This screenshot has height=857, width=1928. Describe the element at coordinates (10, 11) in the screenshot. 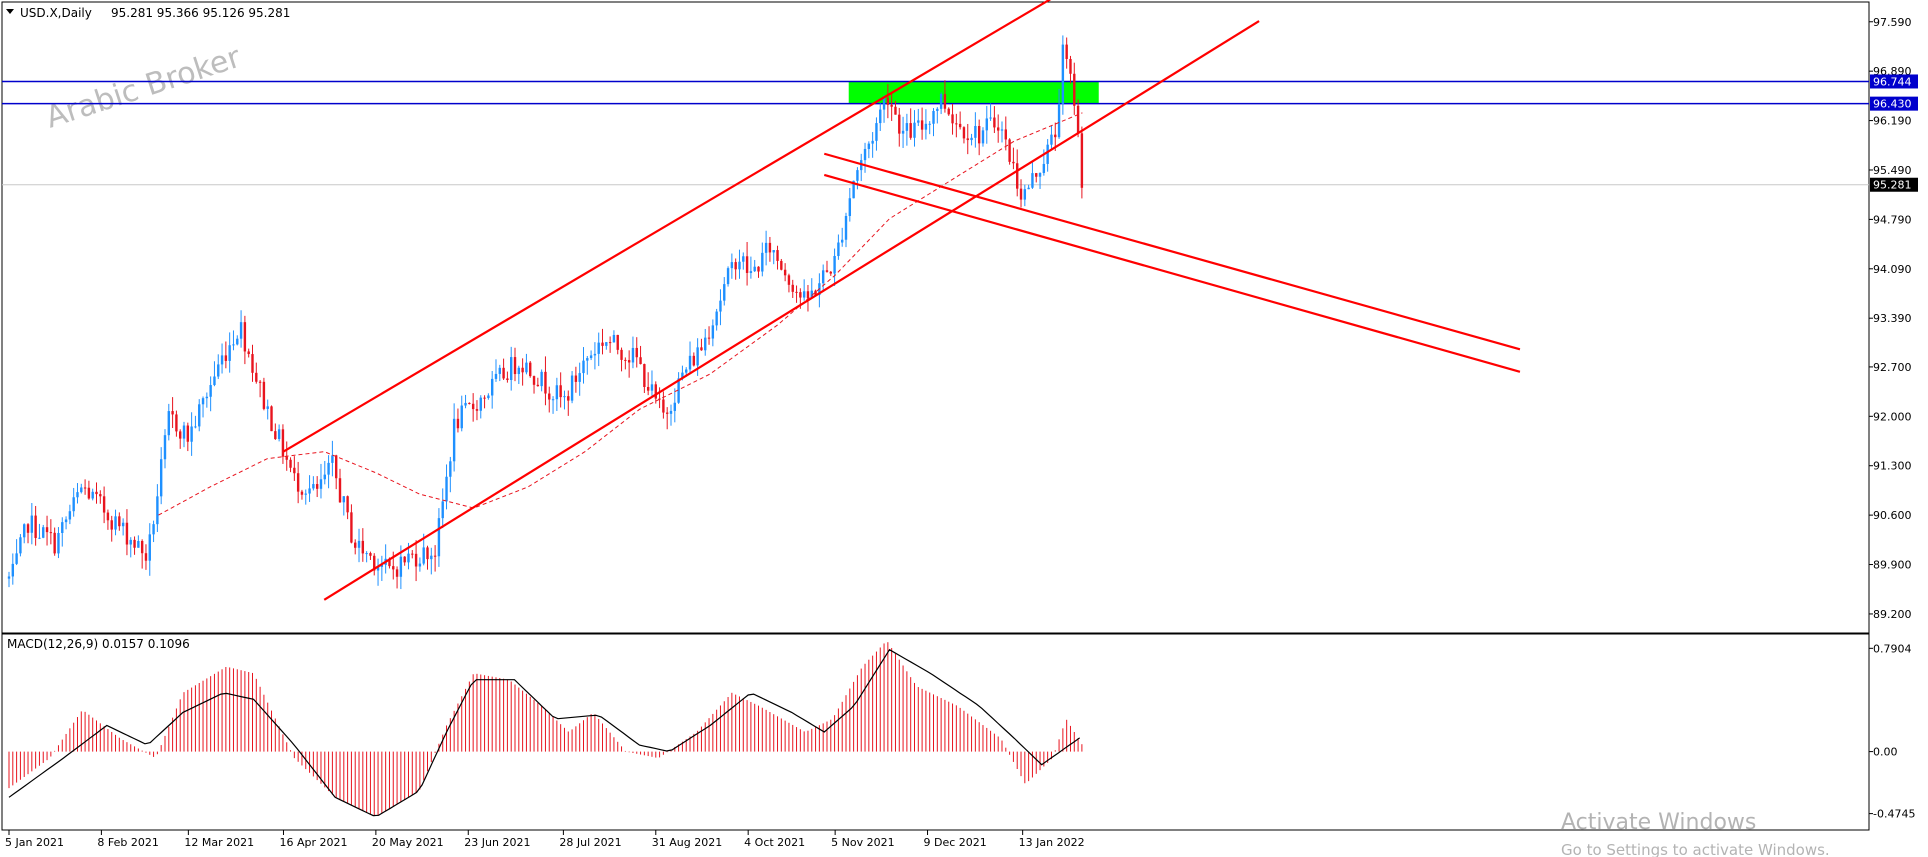

I see `triangle-down-icon` at that location.